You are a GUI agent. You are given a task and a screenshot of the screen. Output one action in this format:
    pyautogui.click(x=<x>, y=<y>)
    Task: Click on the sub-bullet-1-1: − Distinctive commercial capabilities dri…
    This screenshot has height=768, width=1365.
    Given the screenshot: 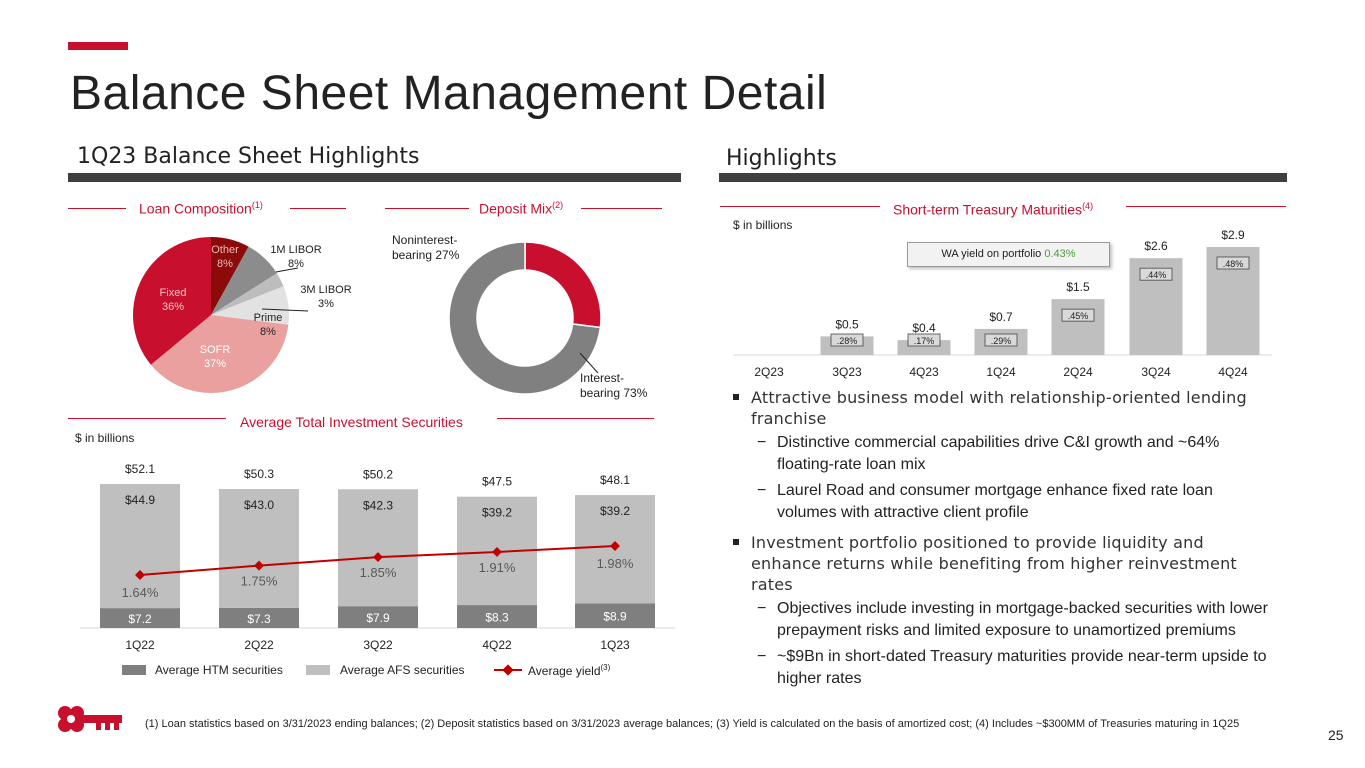 What is the action you would take?
    pyautogui.click(x=1000, y=454)
    